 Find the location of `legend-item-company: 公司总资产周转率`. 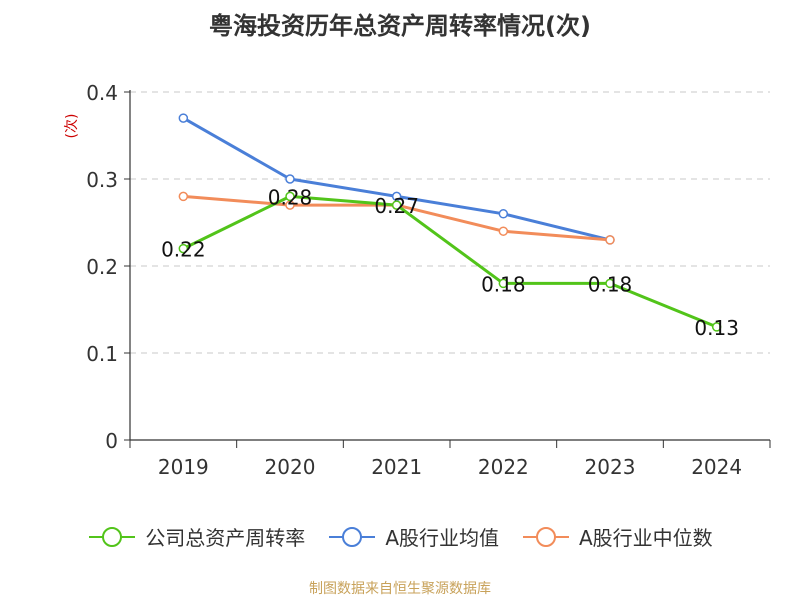

legend-item-company: 公司总资产周转率 is located at coordinates (196, 536).